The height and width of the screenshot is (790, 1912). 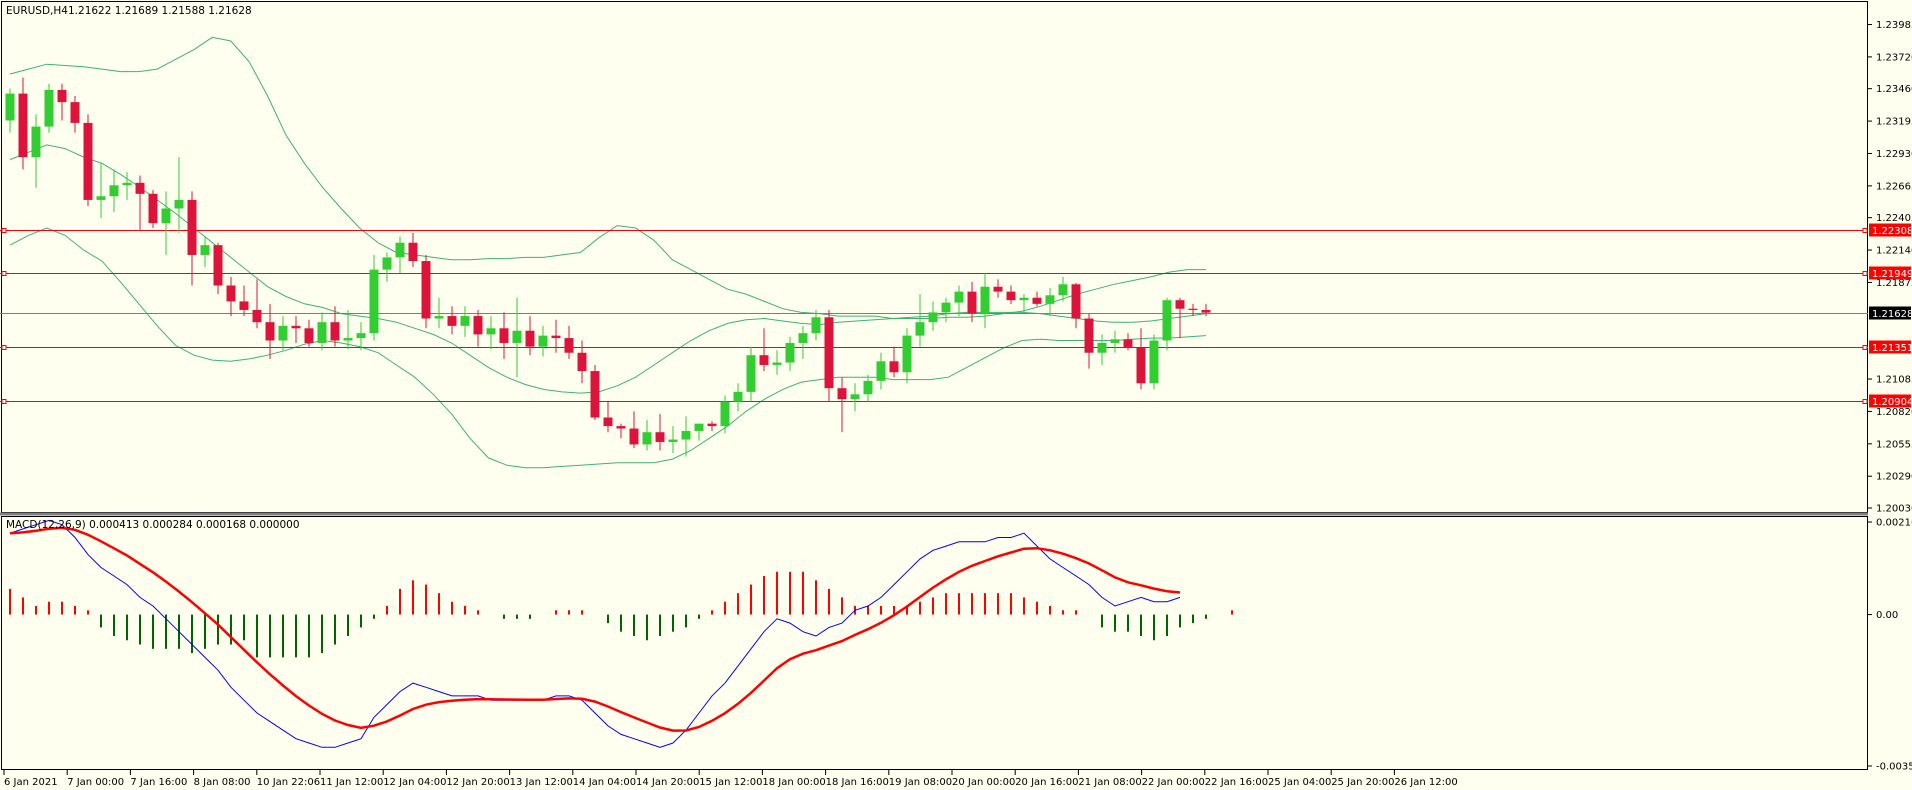 I want to click on level-label: 1.21628, so click(x=1892, y=314).